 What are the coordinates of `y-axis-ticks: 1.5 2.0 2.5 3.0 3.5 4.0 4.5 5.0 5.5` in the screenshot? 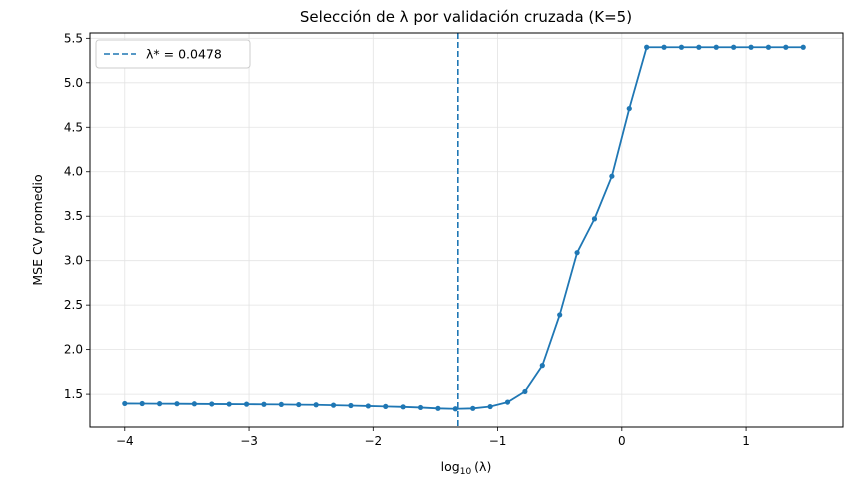 It's located at (77, 216).